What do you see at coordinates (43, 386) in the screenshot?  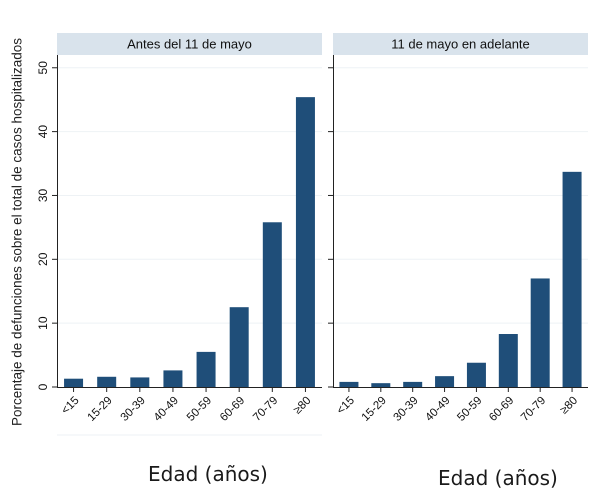 I see `y-tick-label: 0` at bounding box center [43, 386].